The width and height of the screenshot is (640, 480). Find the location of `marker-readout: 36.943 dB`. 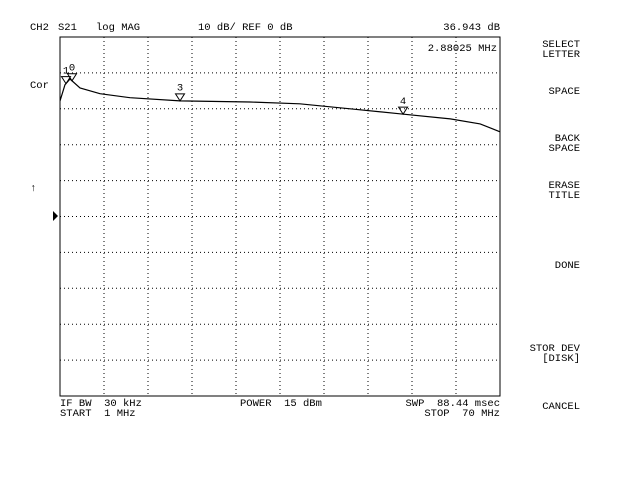

marker-readout: 36.943 dB is located at coordinates (471, 28).